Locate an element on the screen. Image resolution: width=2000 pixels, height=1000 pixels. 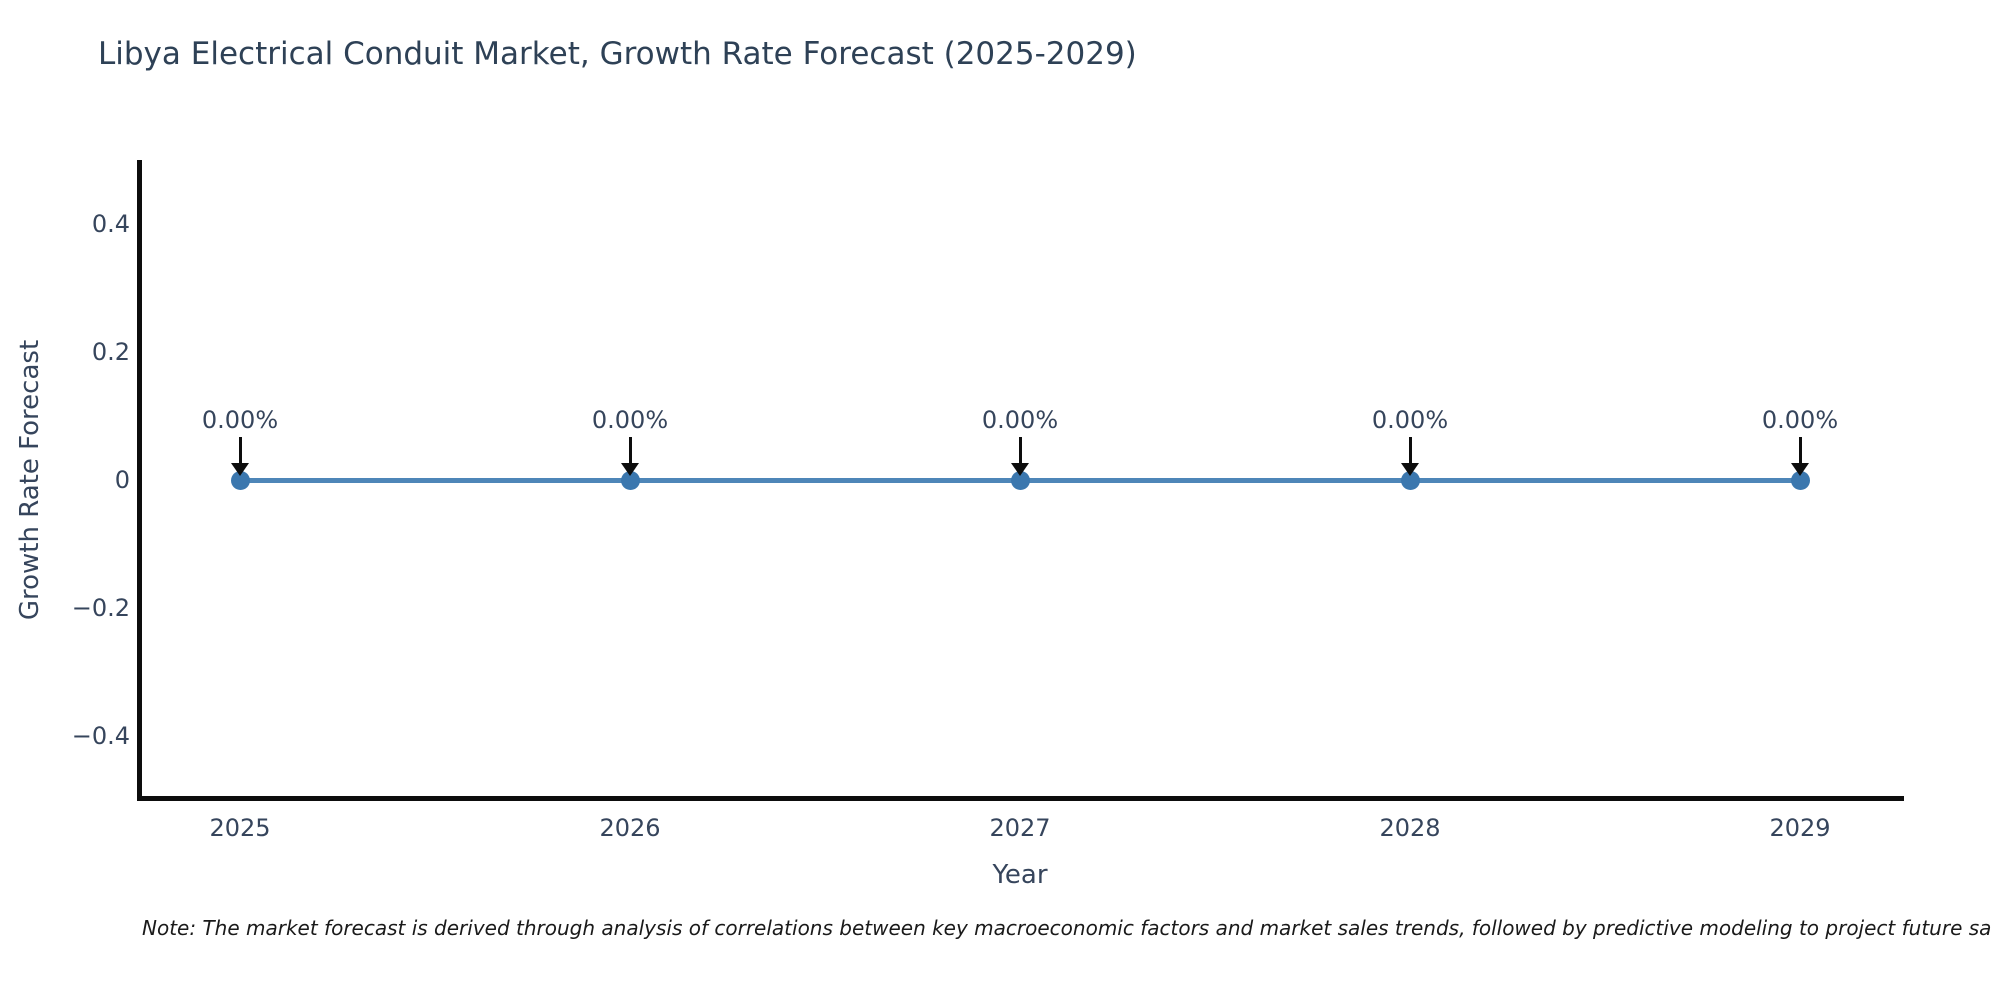
x-tick-label: 2026 is located at coordinates (630, 828).